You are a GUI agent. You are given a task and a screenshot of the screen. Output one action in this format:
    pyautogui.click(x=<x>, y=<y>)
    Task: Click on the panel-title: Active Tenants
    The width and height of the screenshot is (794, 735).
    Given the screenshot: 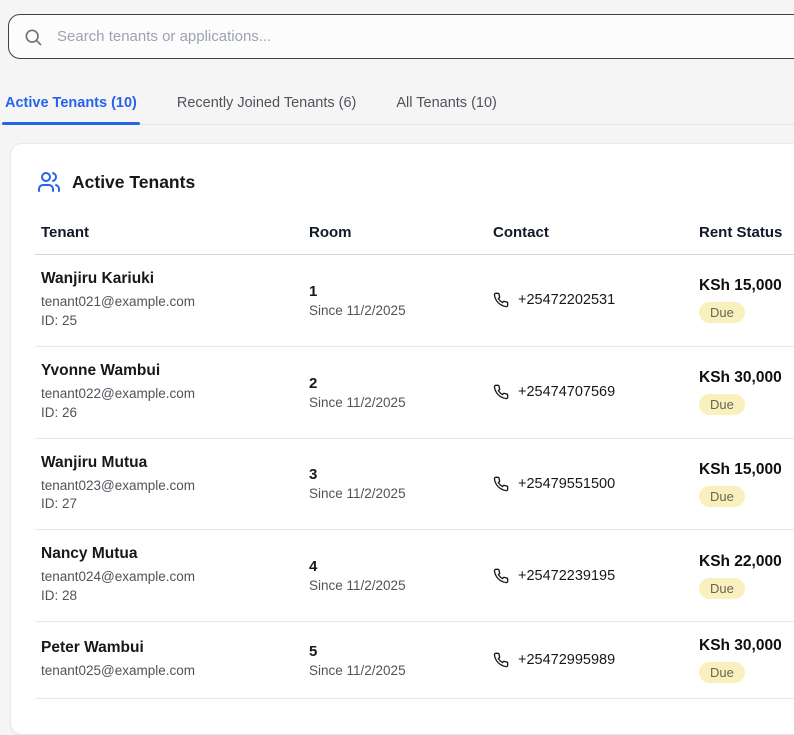 What is the action you would take?
    pyautogui.click(x=134, y=181)
    